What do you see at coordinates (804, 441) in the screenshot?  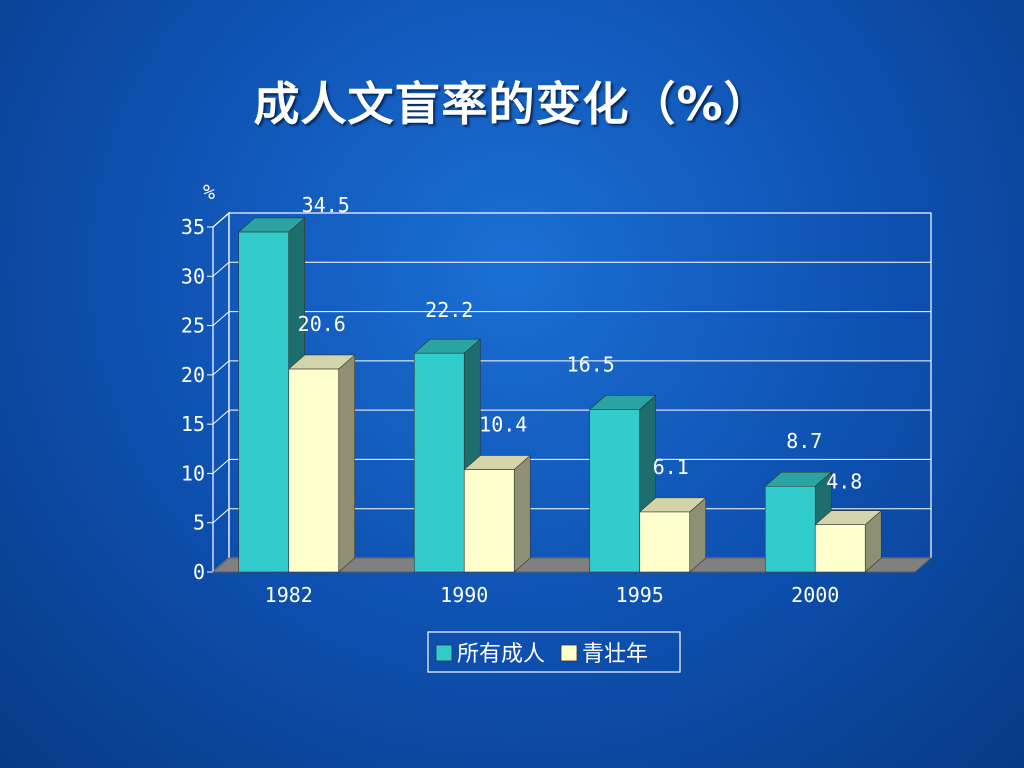 I see `data-label: 8.7` at bounding box center [804, 441].